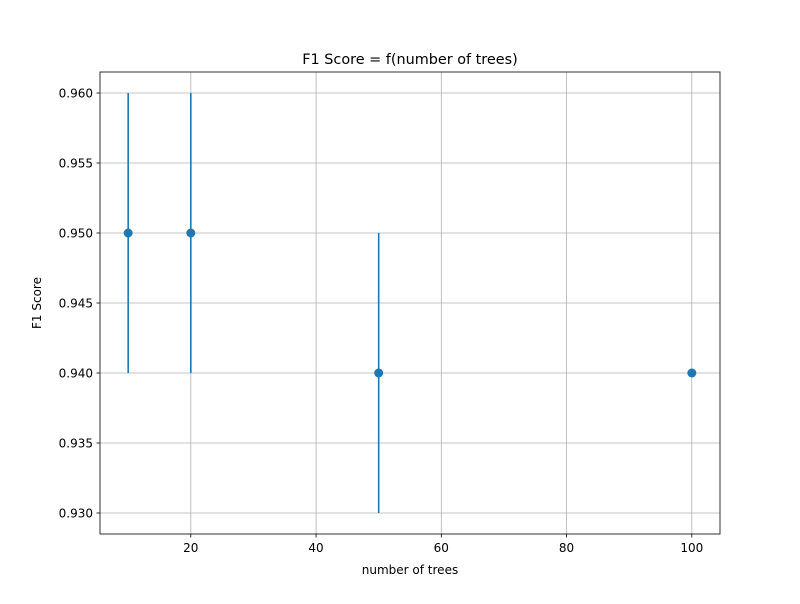 The height and width of the screenshot is (604, 800). What do you see at coordinates (566, 548) in the screenshot?
I see `x-tick-label: 80` at bounding box center [566, 548].